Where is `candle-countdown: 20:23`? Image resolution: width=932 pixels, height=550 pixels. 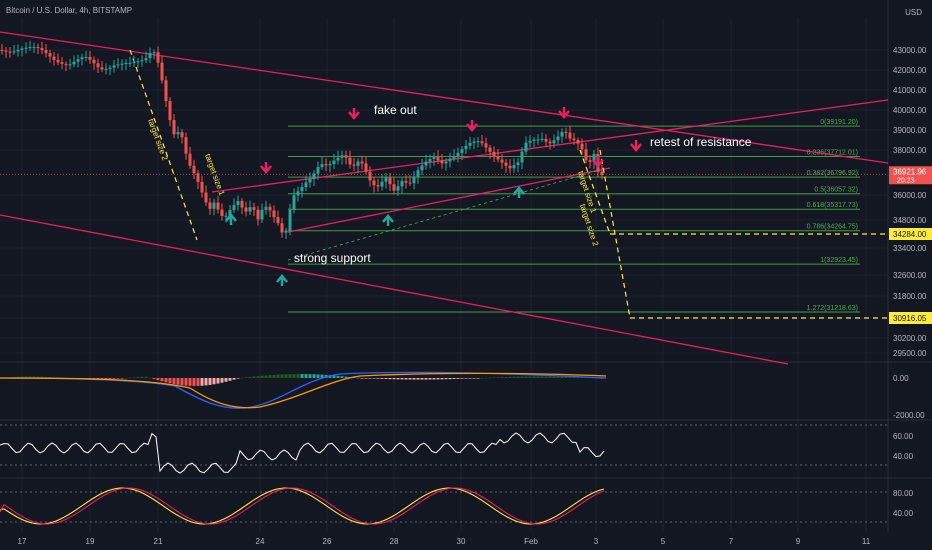 candle-countdown: 20:23 is located at coordinates (906, 180).